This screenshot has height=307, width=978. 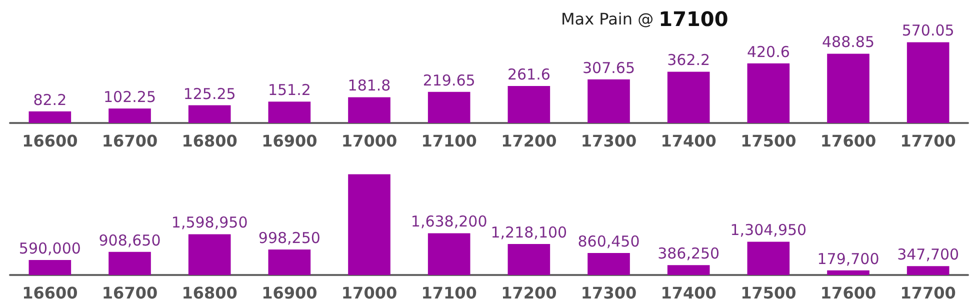 I want to click on data-label: 908,650, so click(x=129, y=240).